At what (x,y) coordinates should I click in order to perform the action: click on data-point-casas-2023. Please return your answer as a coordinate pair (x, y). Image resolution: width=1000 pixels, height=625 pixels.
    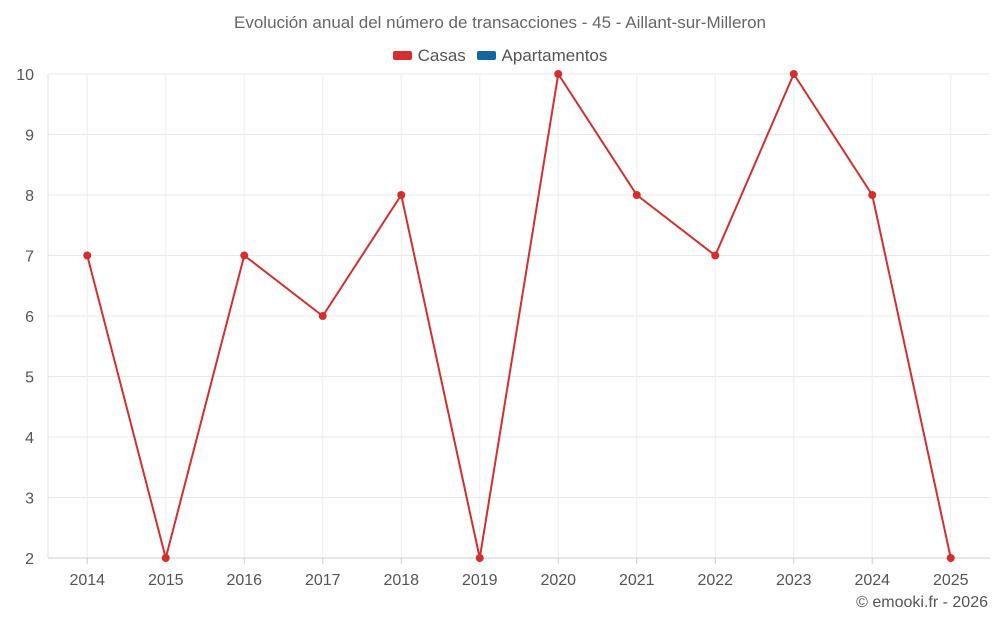
    Looking at the image, I should click on (793, 74).